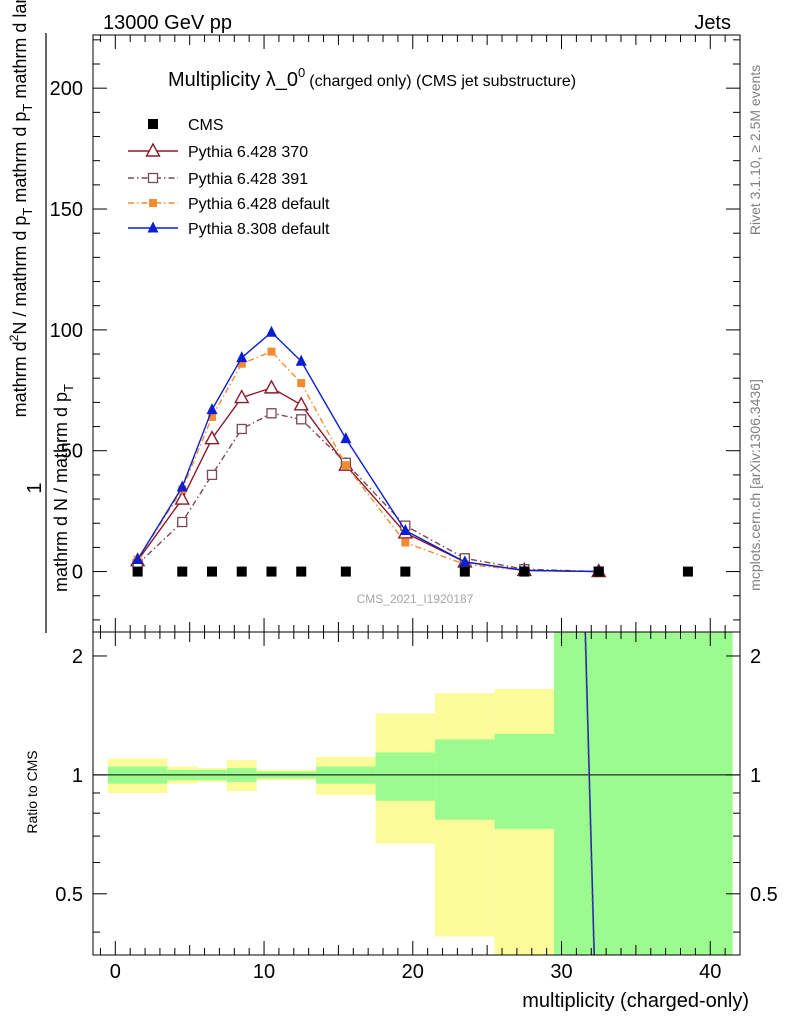 The image size is (786, 1024). Describe the element at coordinates (69, 895) in the screenshot. I see `ratio-y-tick-label: 0.5` at that location.